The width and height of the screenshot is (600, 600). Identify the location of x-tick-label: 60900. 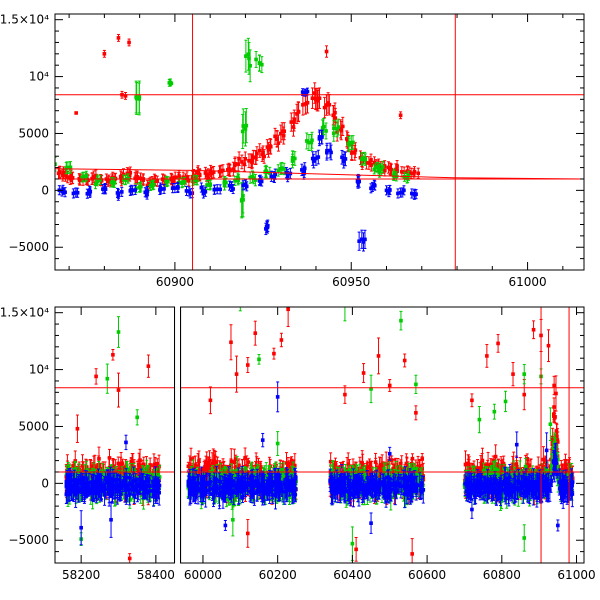
(175, 282).